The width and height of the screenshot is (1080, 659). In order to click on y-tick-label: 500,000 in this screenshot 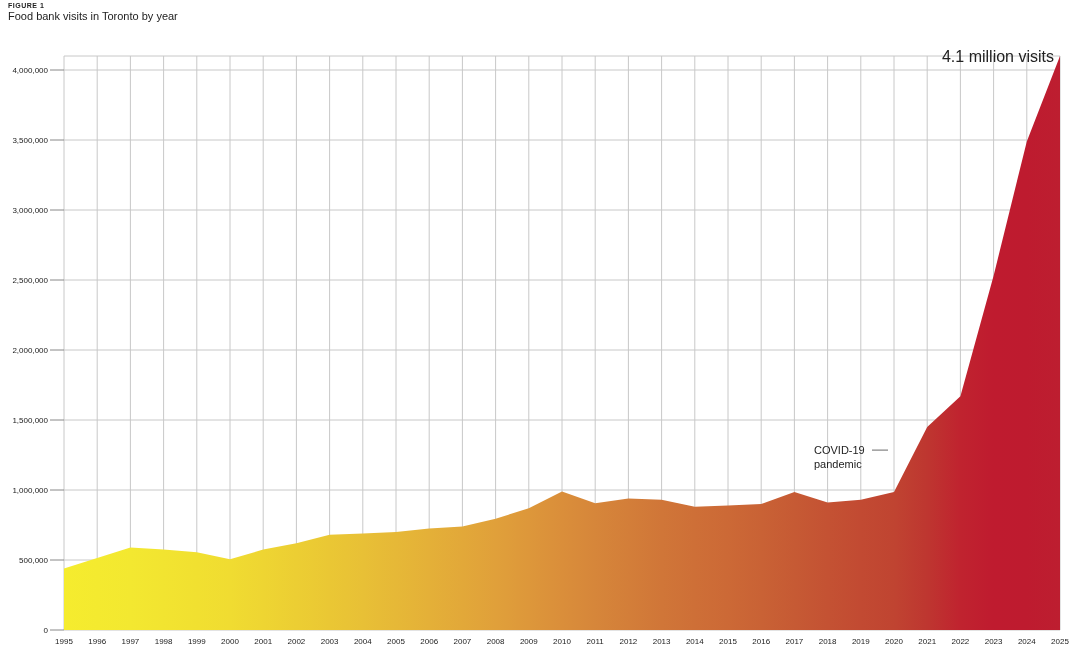, I will do `click(34, 560)`.